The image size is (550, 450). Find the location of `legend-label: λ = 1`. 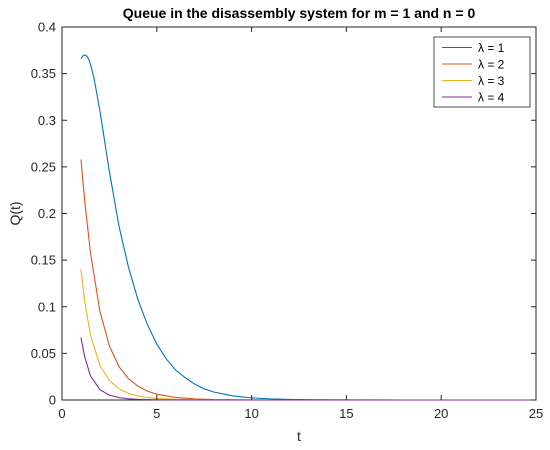

legend-label: λ = 1 is located at coordinates (491, 48).